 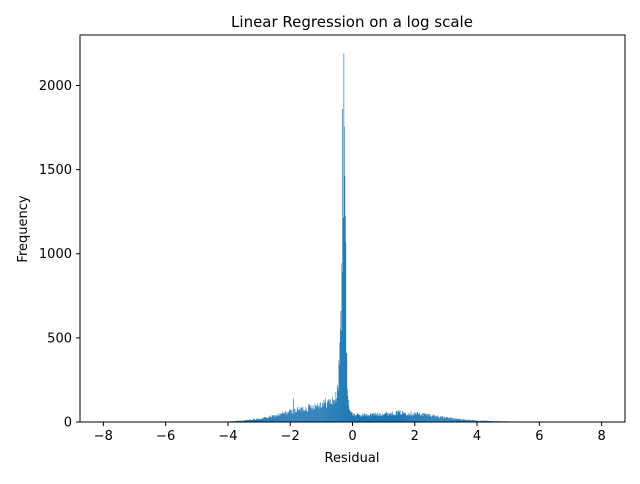 I want to click on x-tick-label: 4, so click(x=477, y=436).